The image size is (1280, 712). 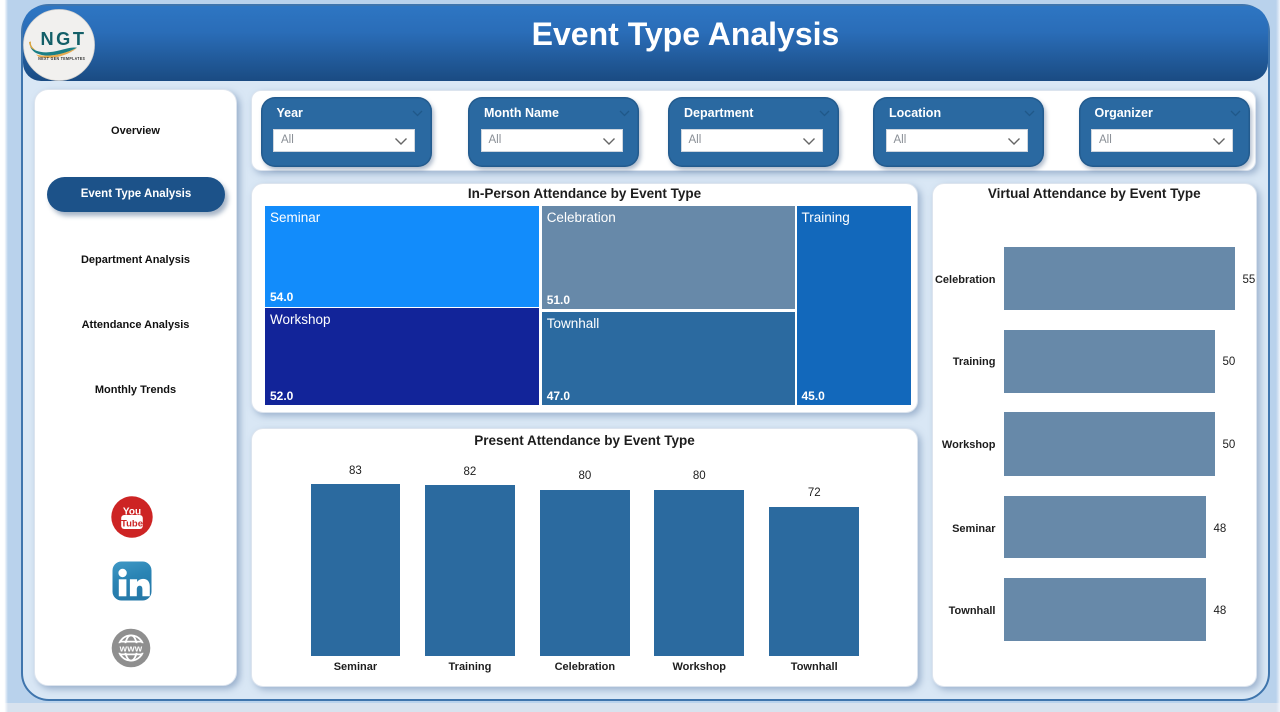 I want to click on svg-text: NEXT GEN TEMPLATES, so click(x=61, y=58).